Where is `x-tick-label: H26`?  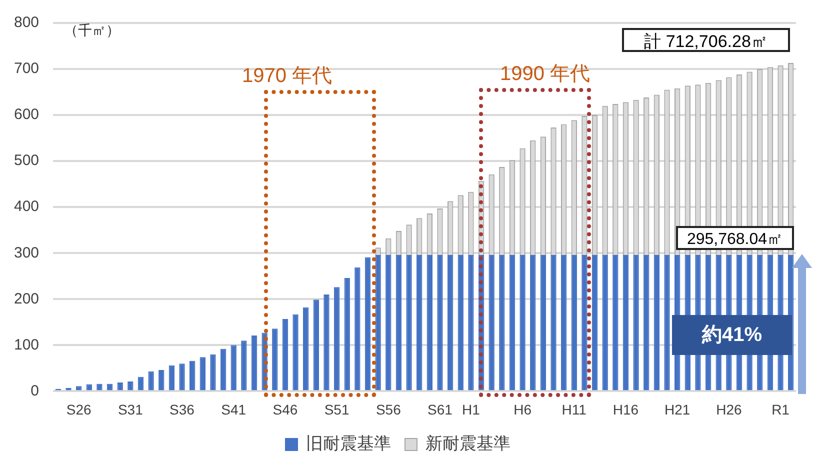
x-tick-label: H26 is located at coordinates (729, 409).